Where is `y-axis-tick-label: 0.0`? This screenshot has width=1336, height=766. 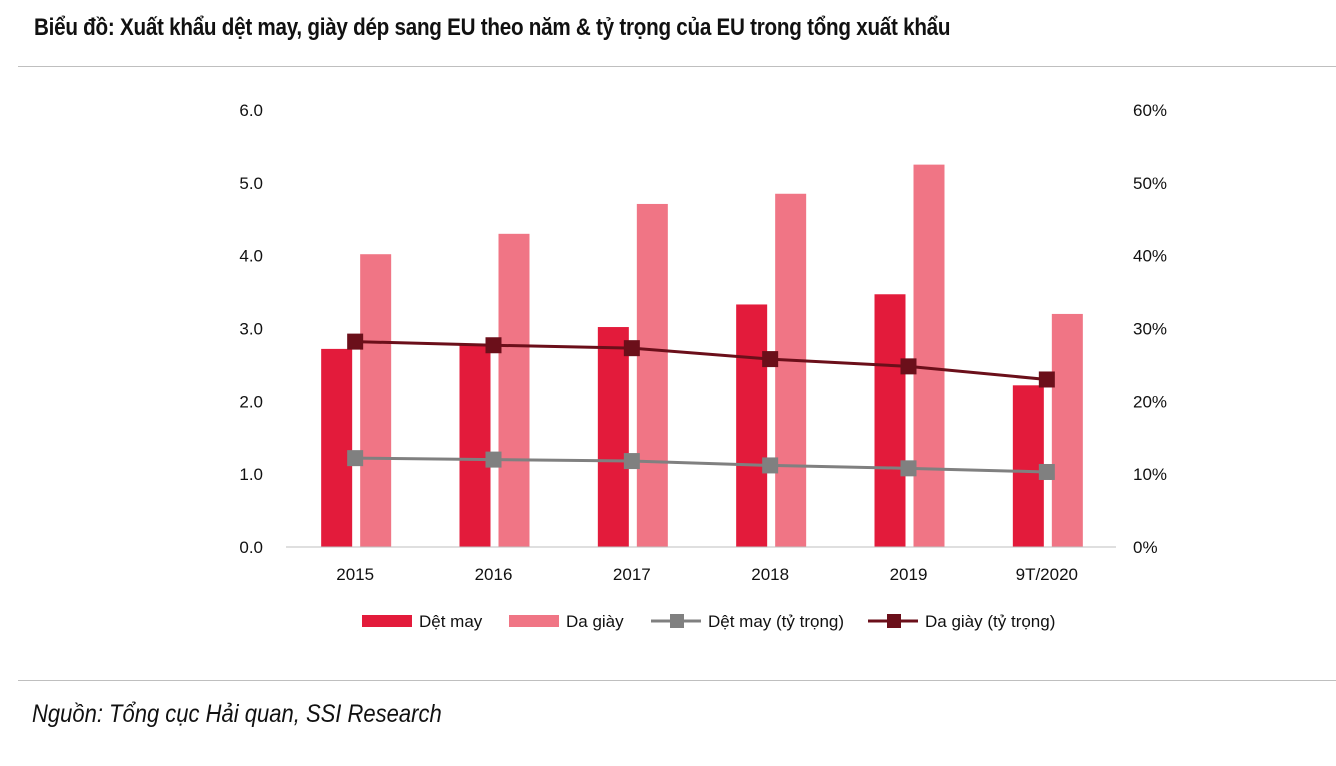 y-axis-tick-label: 0.0 is located at coordinates (251, 547).